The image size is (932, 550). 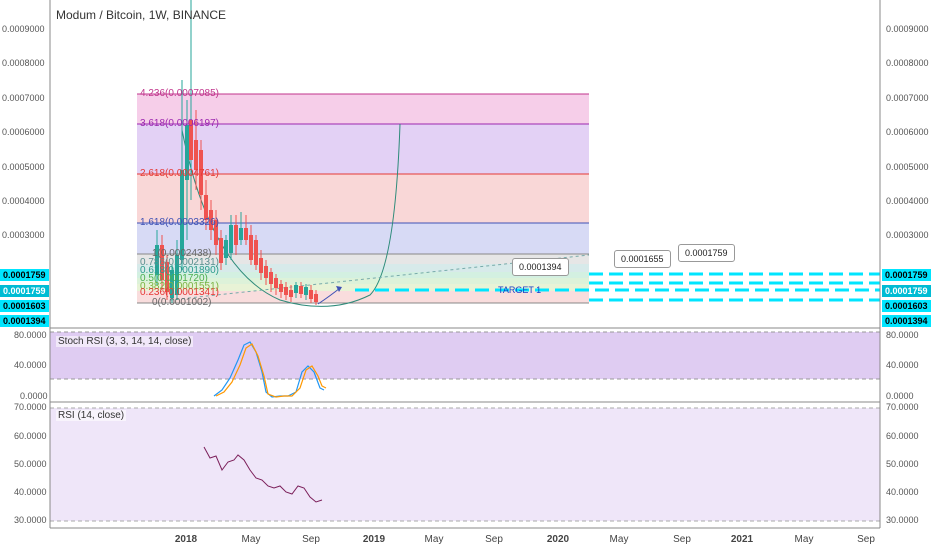 I want to click on arrow-head, so click(x=339, y=289).